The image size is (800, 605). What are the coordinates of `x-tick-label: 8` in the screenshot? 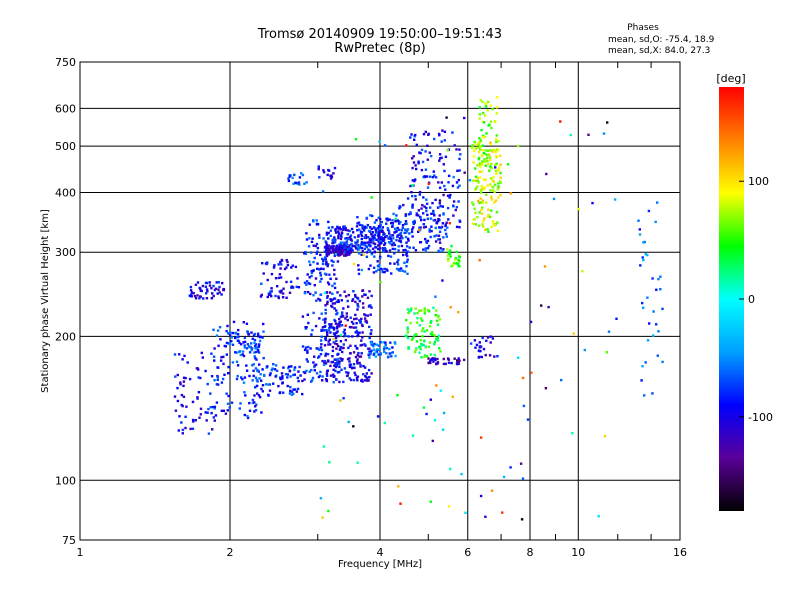 It's located at (530, 552).